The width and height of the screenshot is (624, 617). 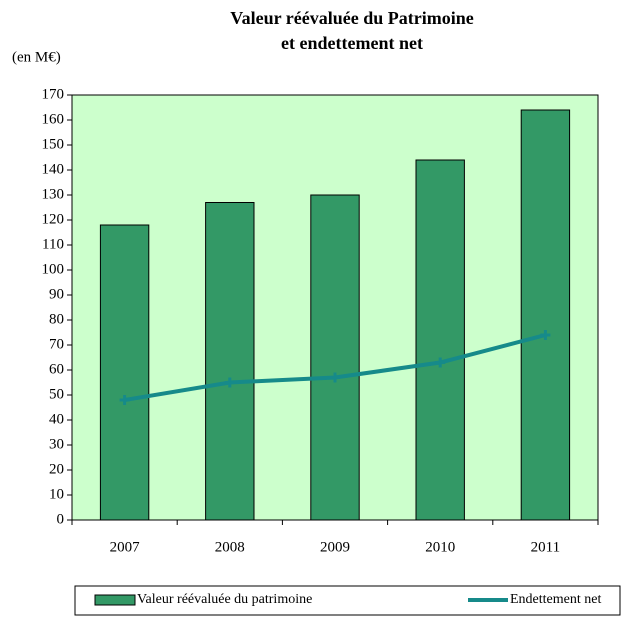 What do you see at coordinates (125, 547) in the screenshot?
I see `x-tick-label: 2007` at bounding box center [125, 547].